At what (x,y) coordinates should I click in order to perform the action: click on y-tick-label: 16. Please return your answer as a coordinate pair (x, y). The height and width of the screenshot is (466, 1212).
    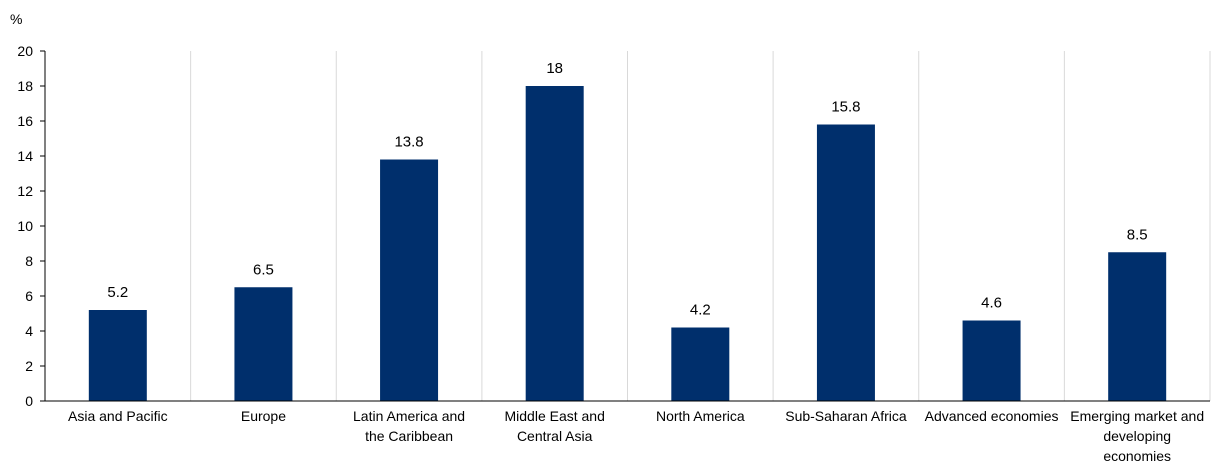
    Looking at the image, I should click on (25, 121).